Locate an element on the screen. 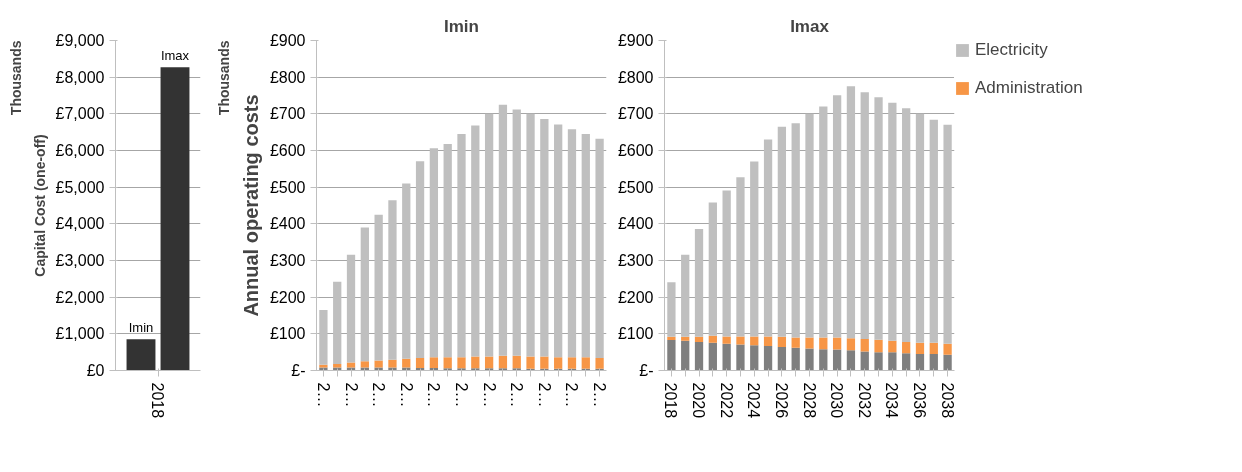 This screenshot has height=472, width=1242. x-tick-label: 2024 is located at coordinates (754, 400).